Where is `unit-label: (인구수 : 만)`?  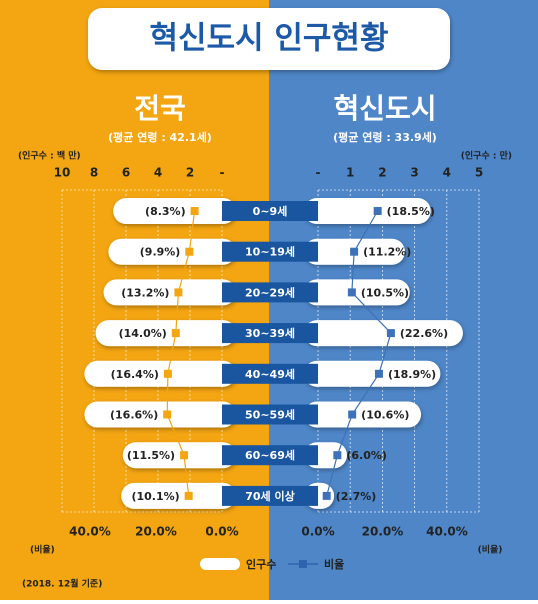
unit-label: (인구수 : 만) is located at coordinates (486, 156).